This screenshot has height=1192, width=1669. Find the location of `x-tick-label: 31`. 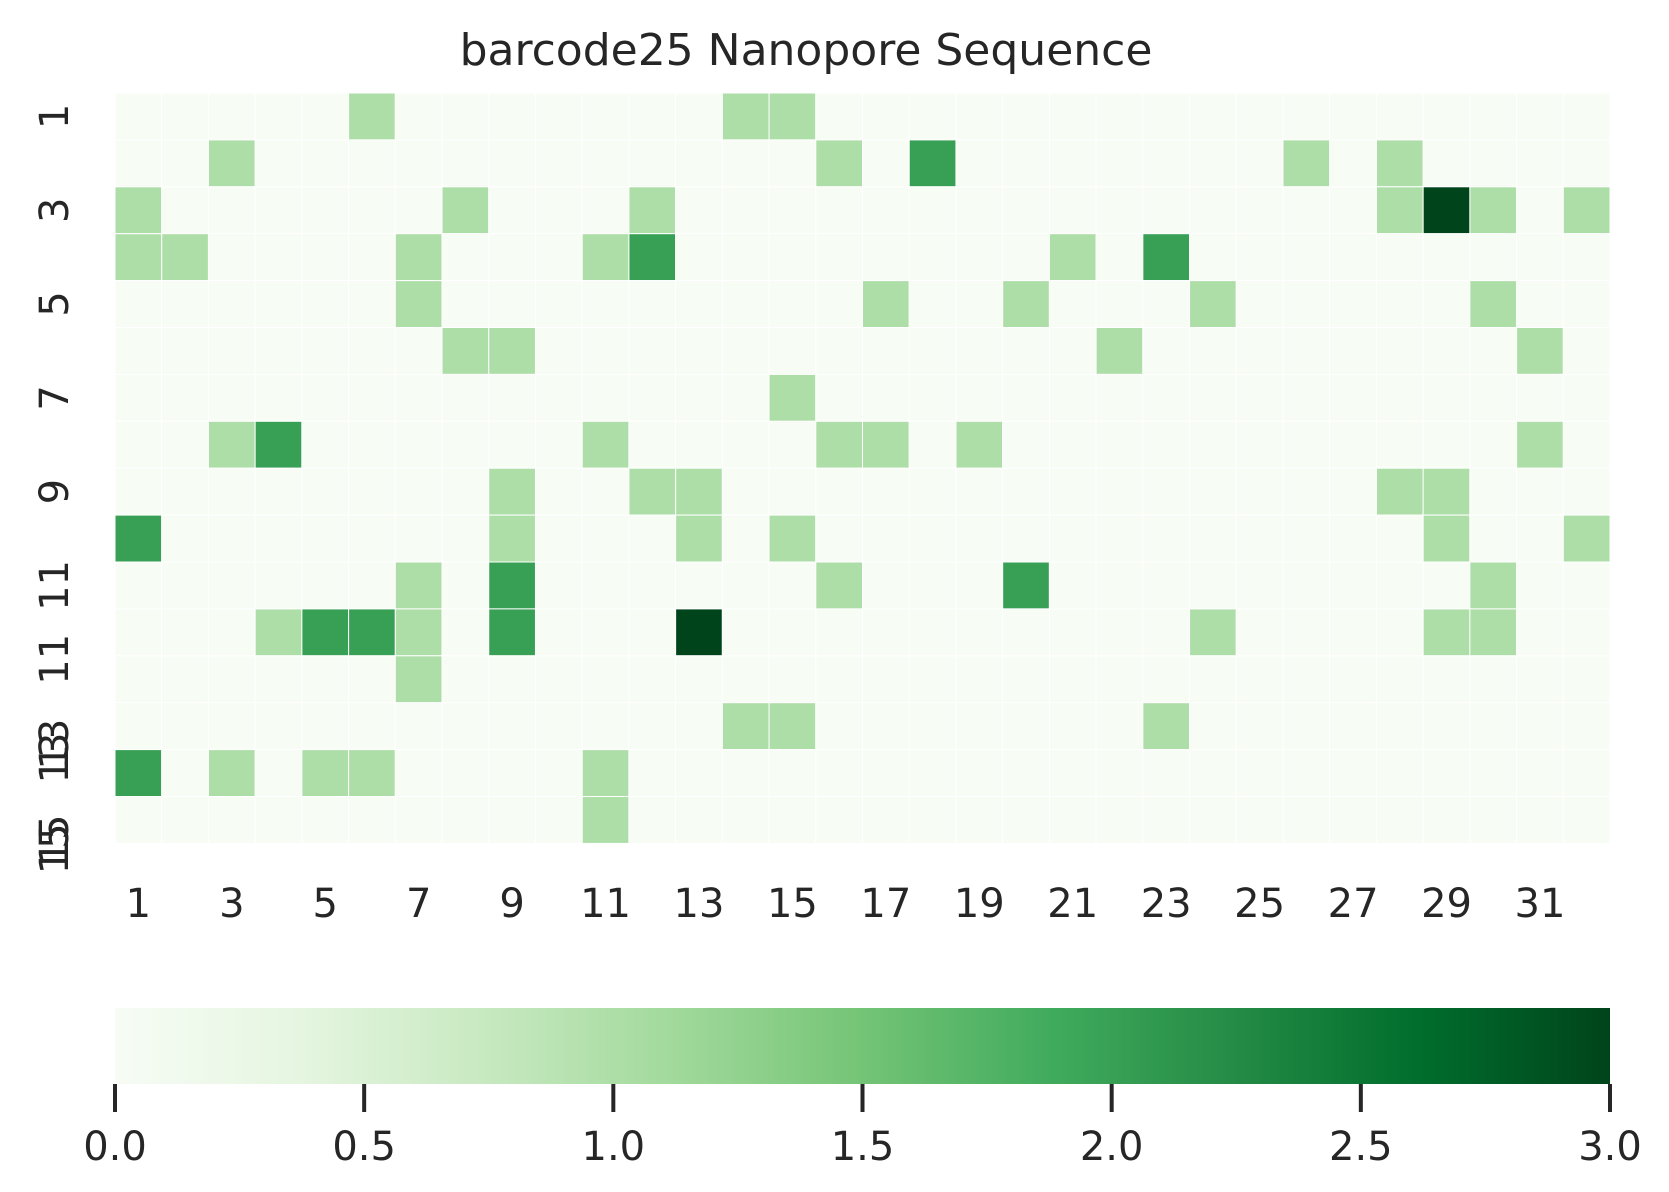

x-tick-label: 31 is located at coordinates (1540, 904).